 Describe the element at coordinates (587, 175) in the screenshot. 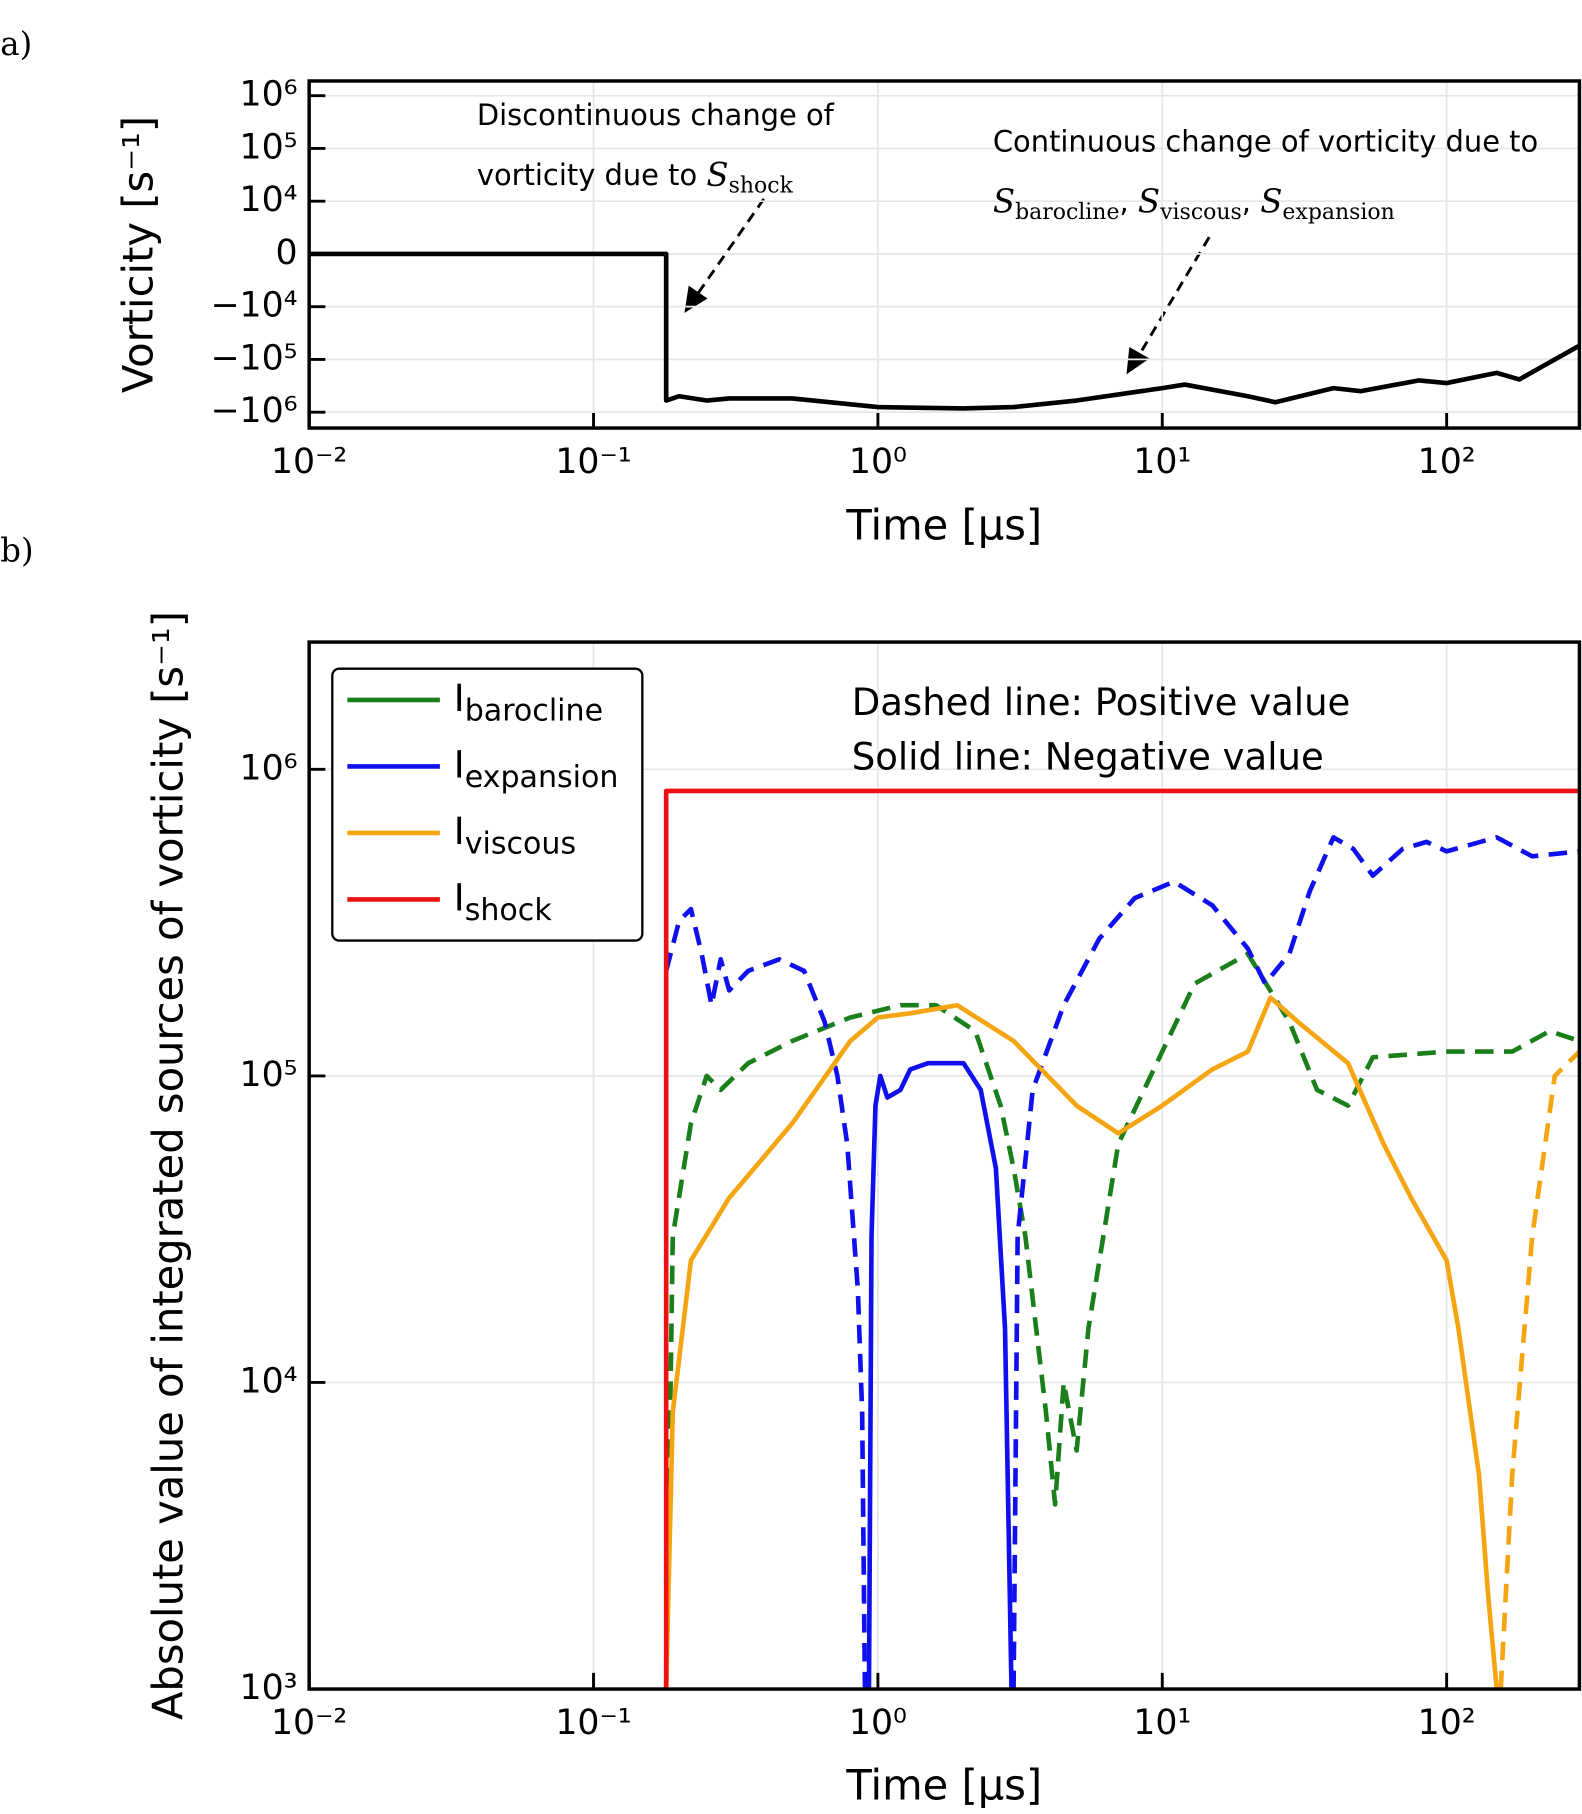

I see `annotation-text: vorticity due to` at that location.